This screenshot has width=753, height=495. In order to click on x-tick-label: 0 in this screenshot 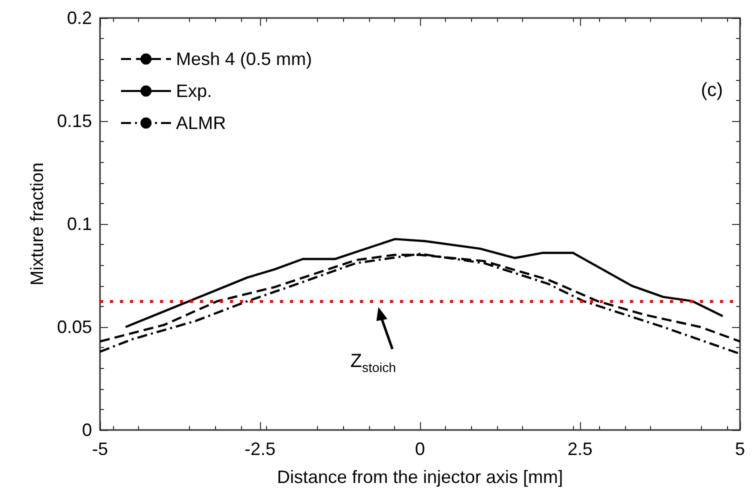, I will do `click(420, 449)`.